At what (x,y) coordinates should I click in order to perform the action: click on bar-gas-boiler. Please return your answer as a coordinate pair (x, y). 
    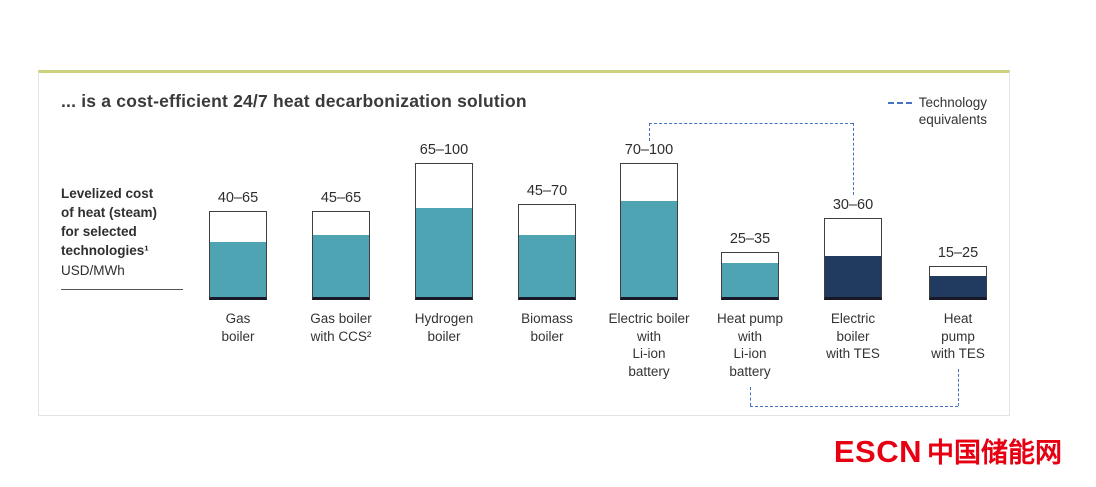
    Looking at the image, I should click on (238, 255).